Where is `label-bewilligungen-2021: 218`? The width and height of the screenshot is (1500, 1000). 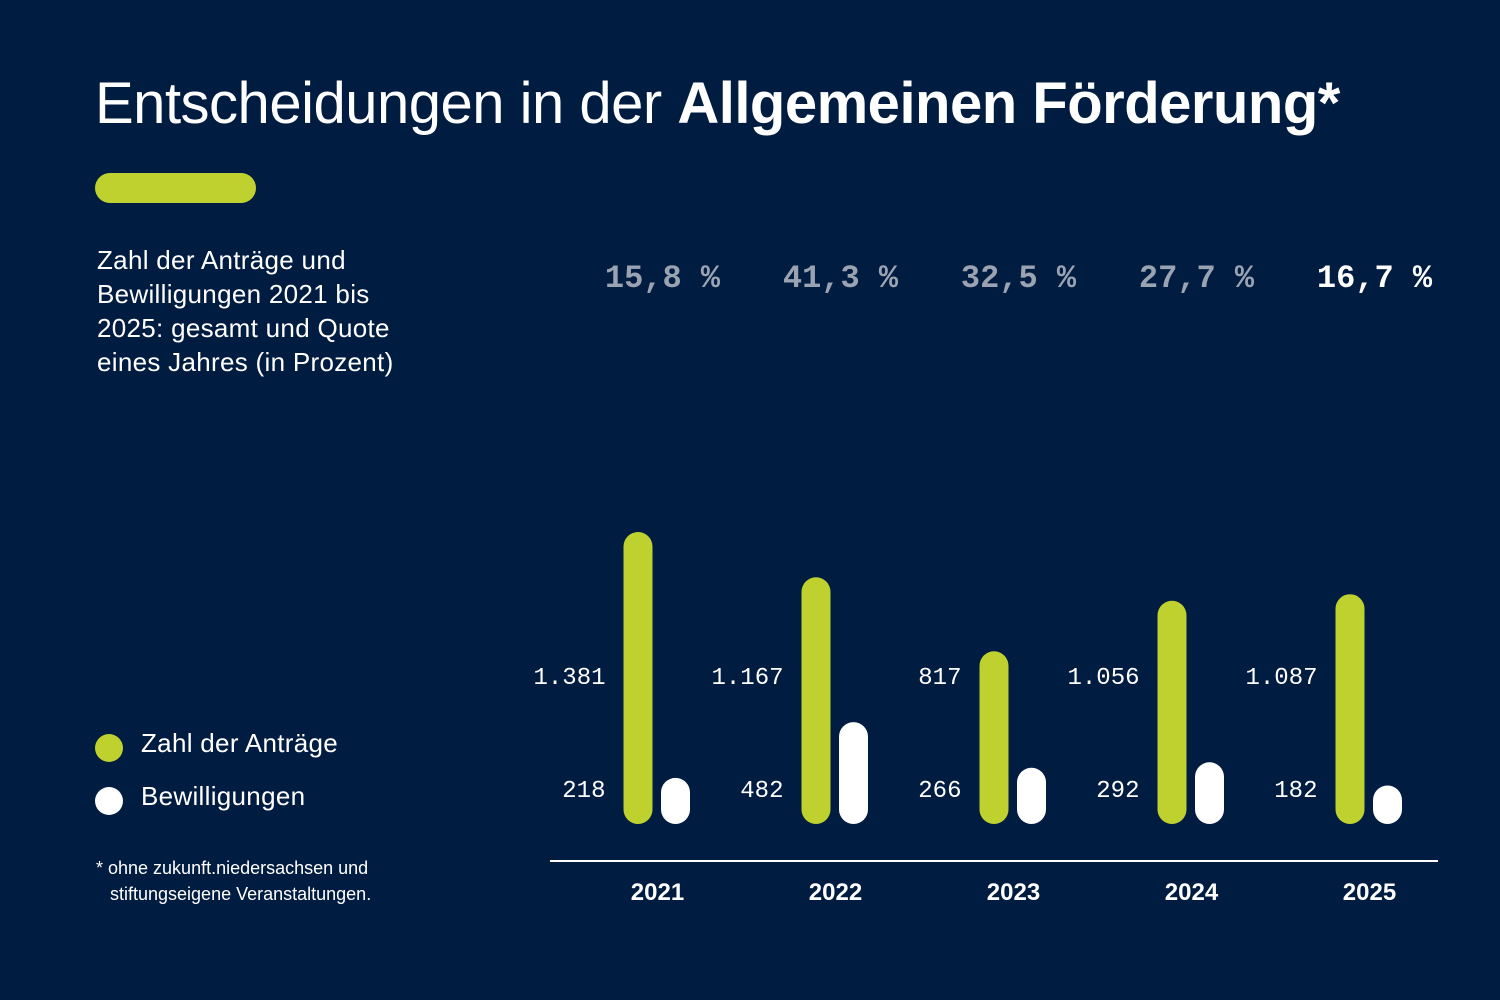 label-bewilligungen-2021: 218 is located at coordinates (583, 791).